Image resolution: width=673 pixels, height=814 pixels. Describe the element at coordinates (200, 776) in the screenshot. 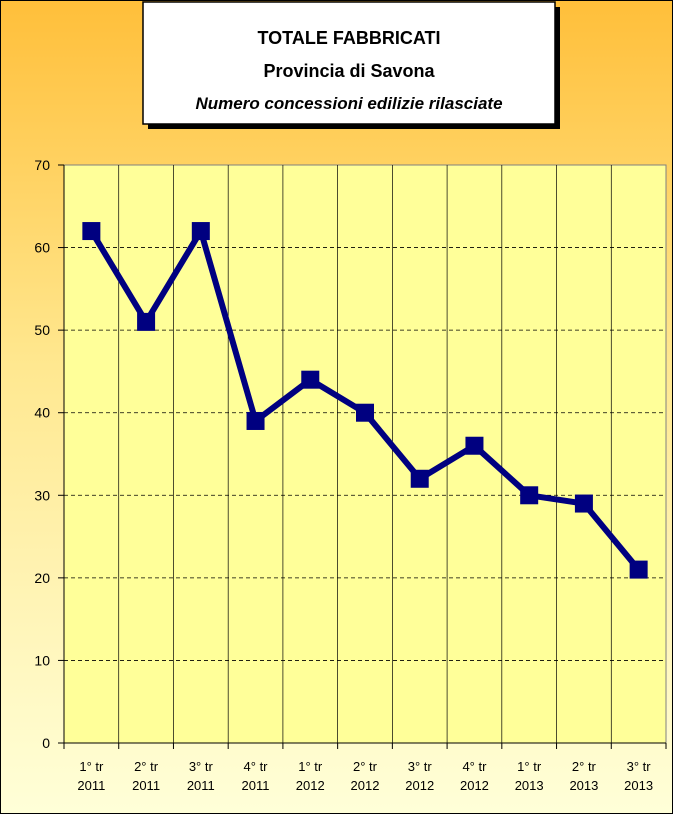

I see `x-tick-label: 3° tr 2011` at that location.